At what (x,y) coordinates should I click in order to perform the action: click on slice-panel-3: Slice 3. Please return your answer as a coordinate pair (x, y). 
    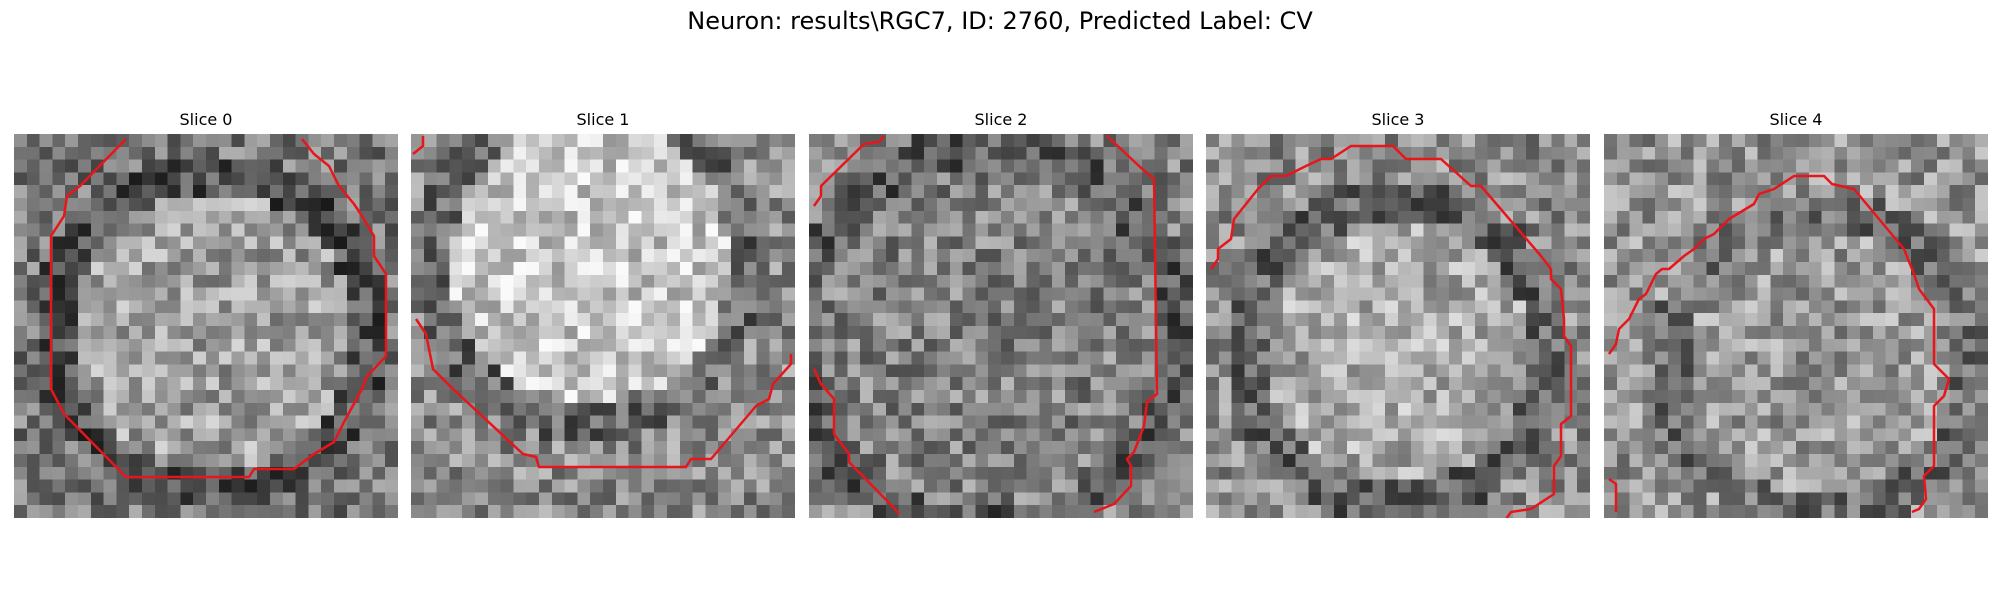
    Looking at the image, I should click on (1398, 313).